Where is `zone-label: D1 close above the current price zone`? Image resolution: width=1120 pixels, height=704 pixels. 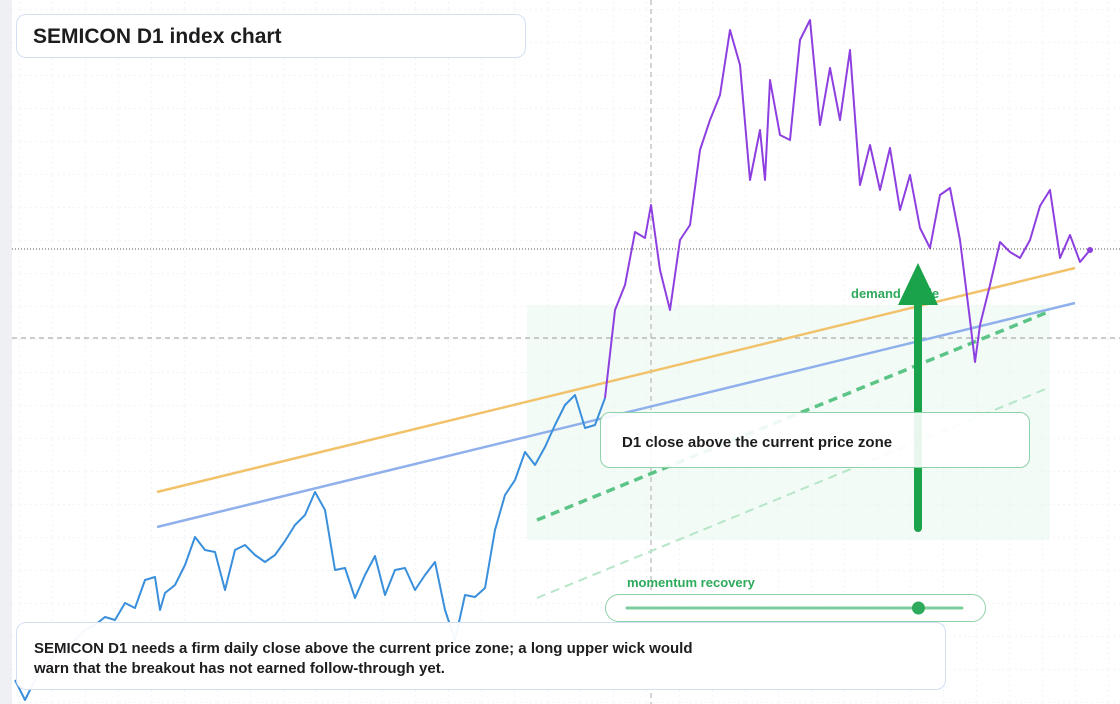 zone-label: D1 close above the current price zone is located at coordinates (757, 442).